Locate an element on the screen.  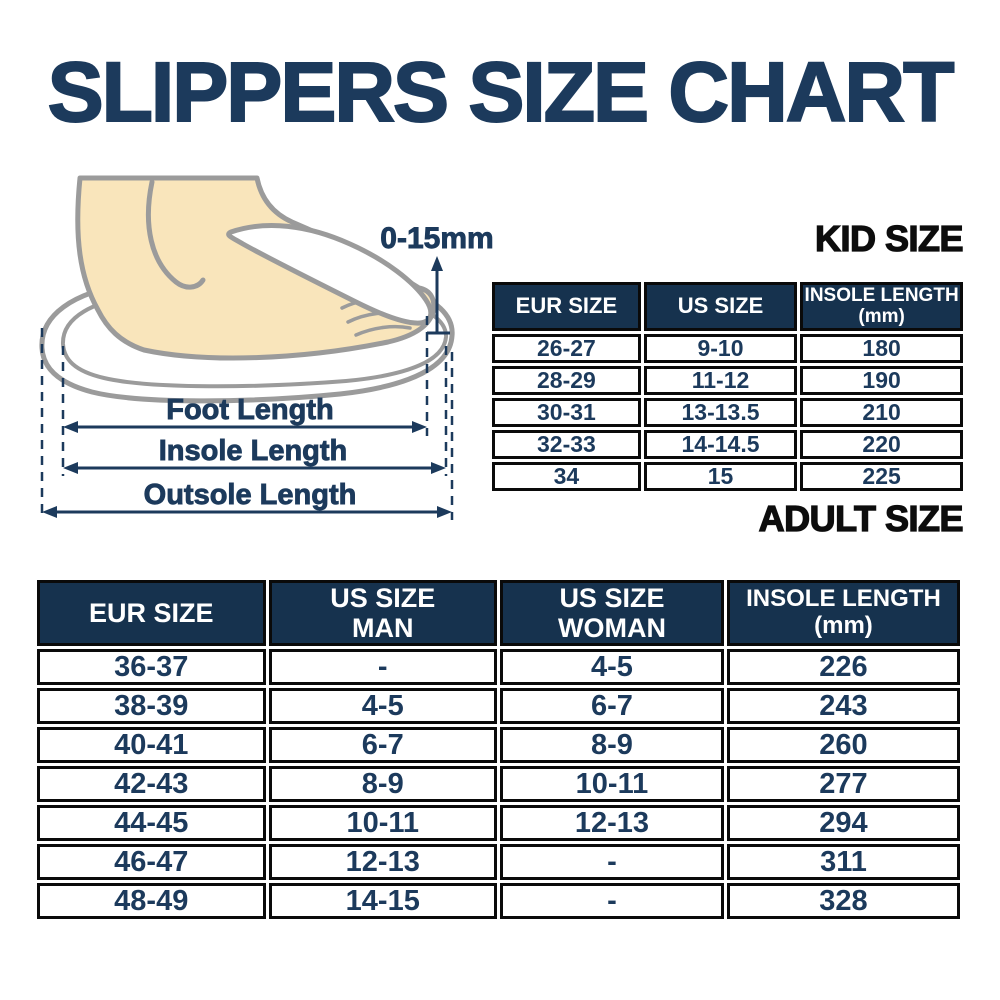
table-cell: 190 is located at coordinates (881, 380).